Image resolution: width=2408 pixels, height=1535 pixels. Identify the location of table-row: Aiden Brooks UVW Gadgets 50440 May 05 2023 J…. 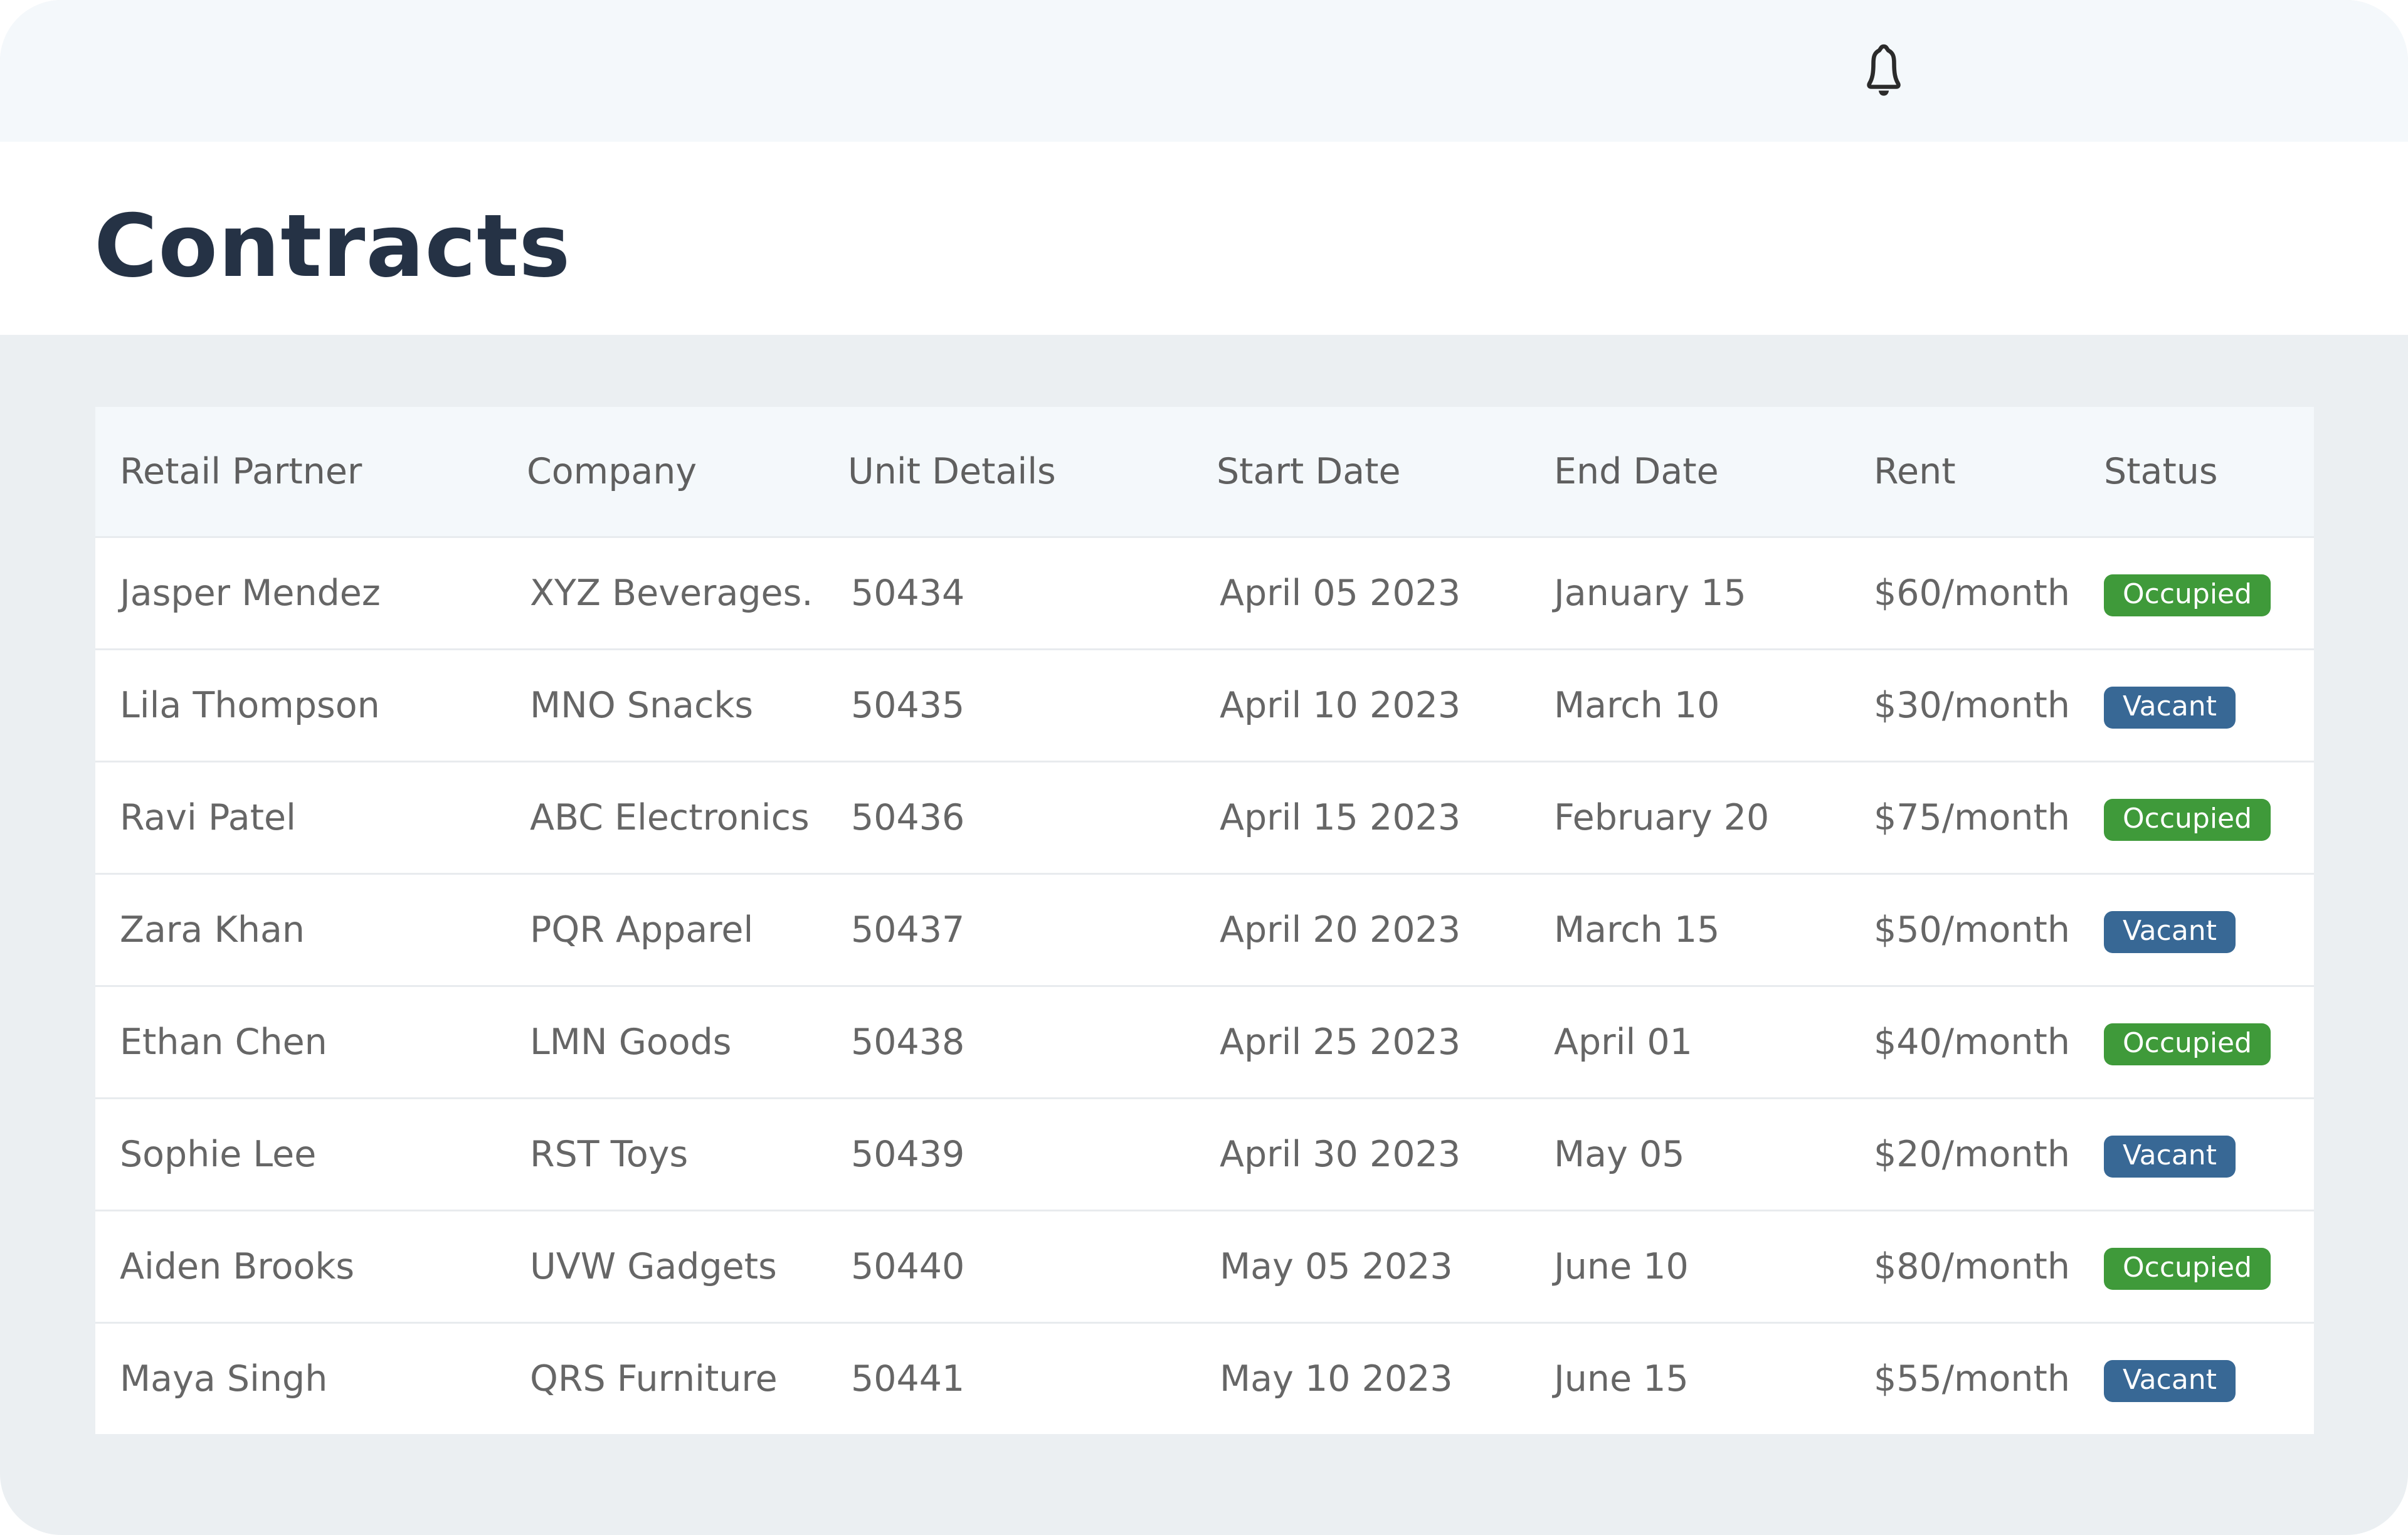
(1204, 1266).